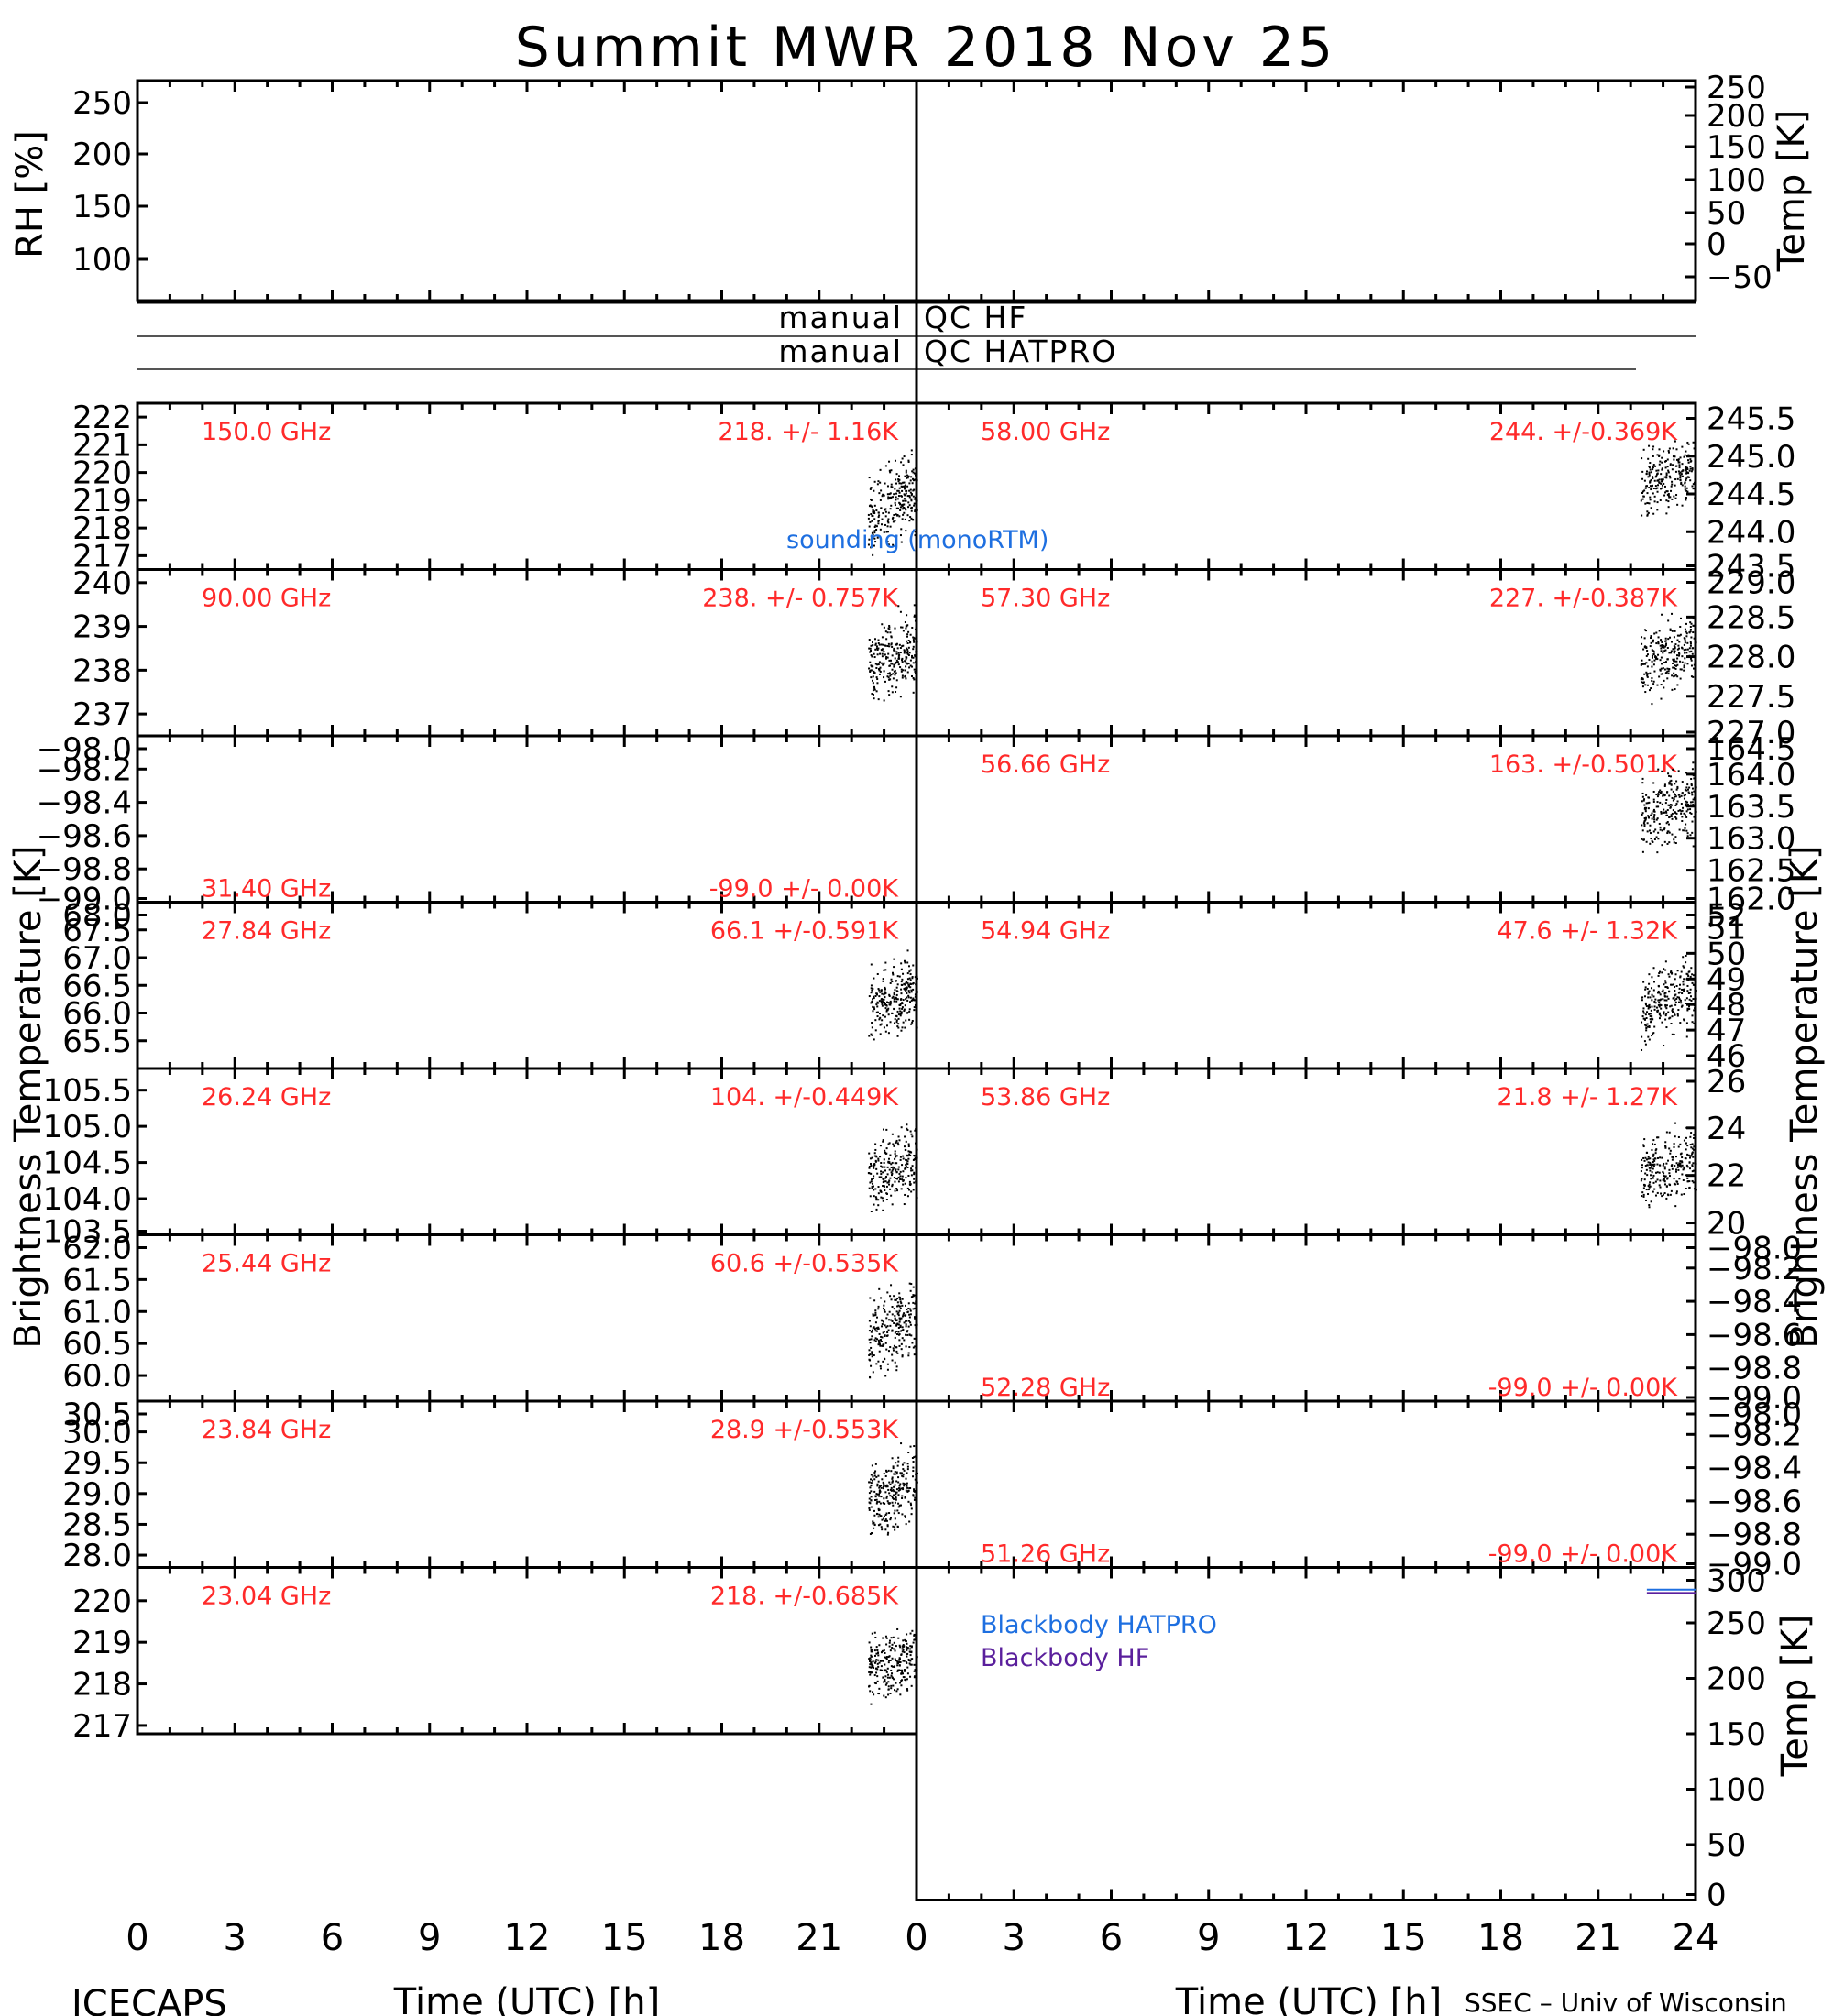 Image resolution: width=1833 pixels, height=2016 pixels. What do you see at coordinates (1736, 1679) in the screenshot?
I see `y-tick-label: 200` at bounding box center [1736, 1679].